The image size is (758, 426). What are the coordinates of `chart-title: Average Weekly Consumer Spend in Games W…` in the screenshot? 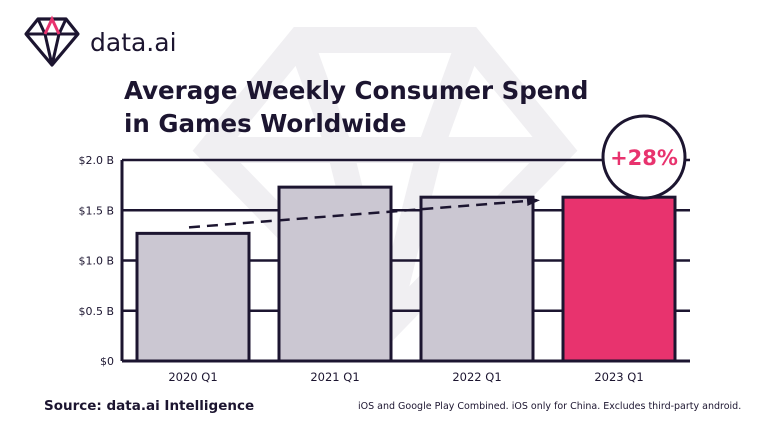 It's located at (384, 107).